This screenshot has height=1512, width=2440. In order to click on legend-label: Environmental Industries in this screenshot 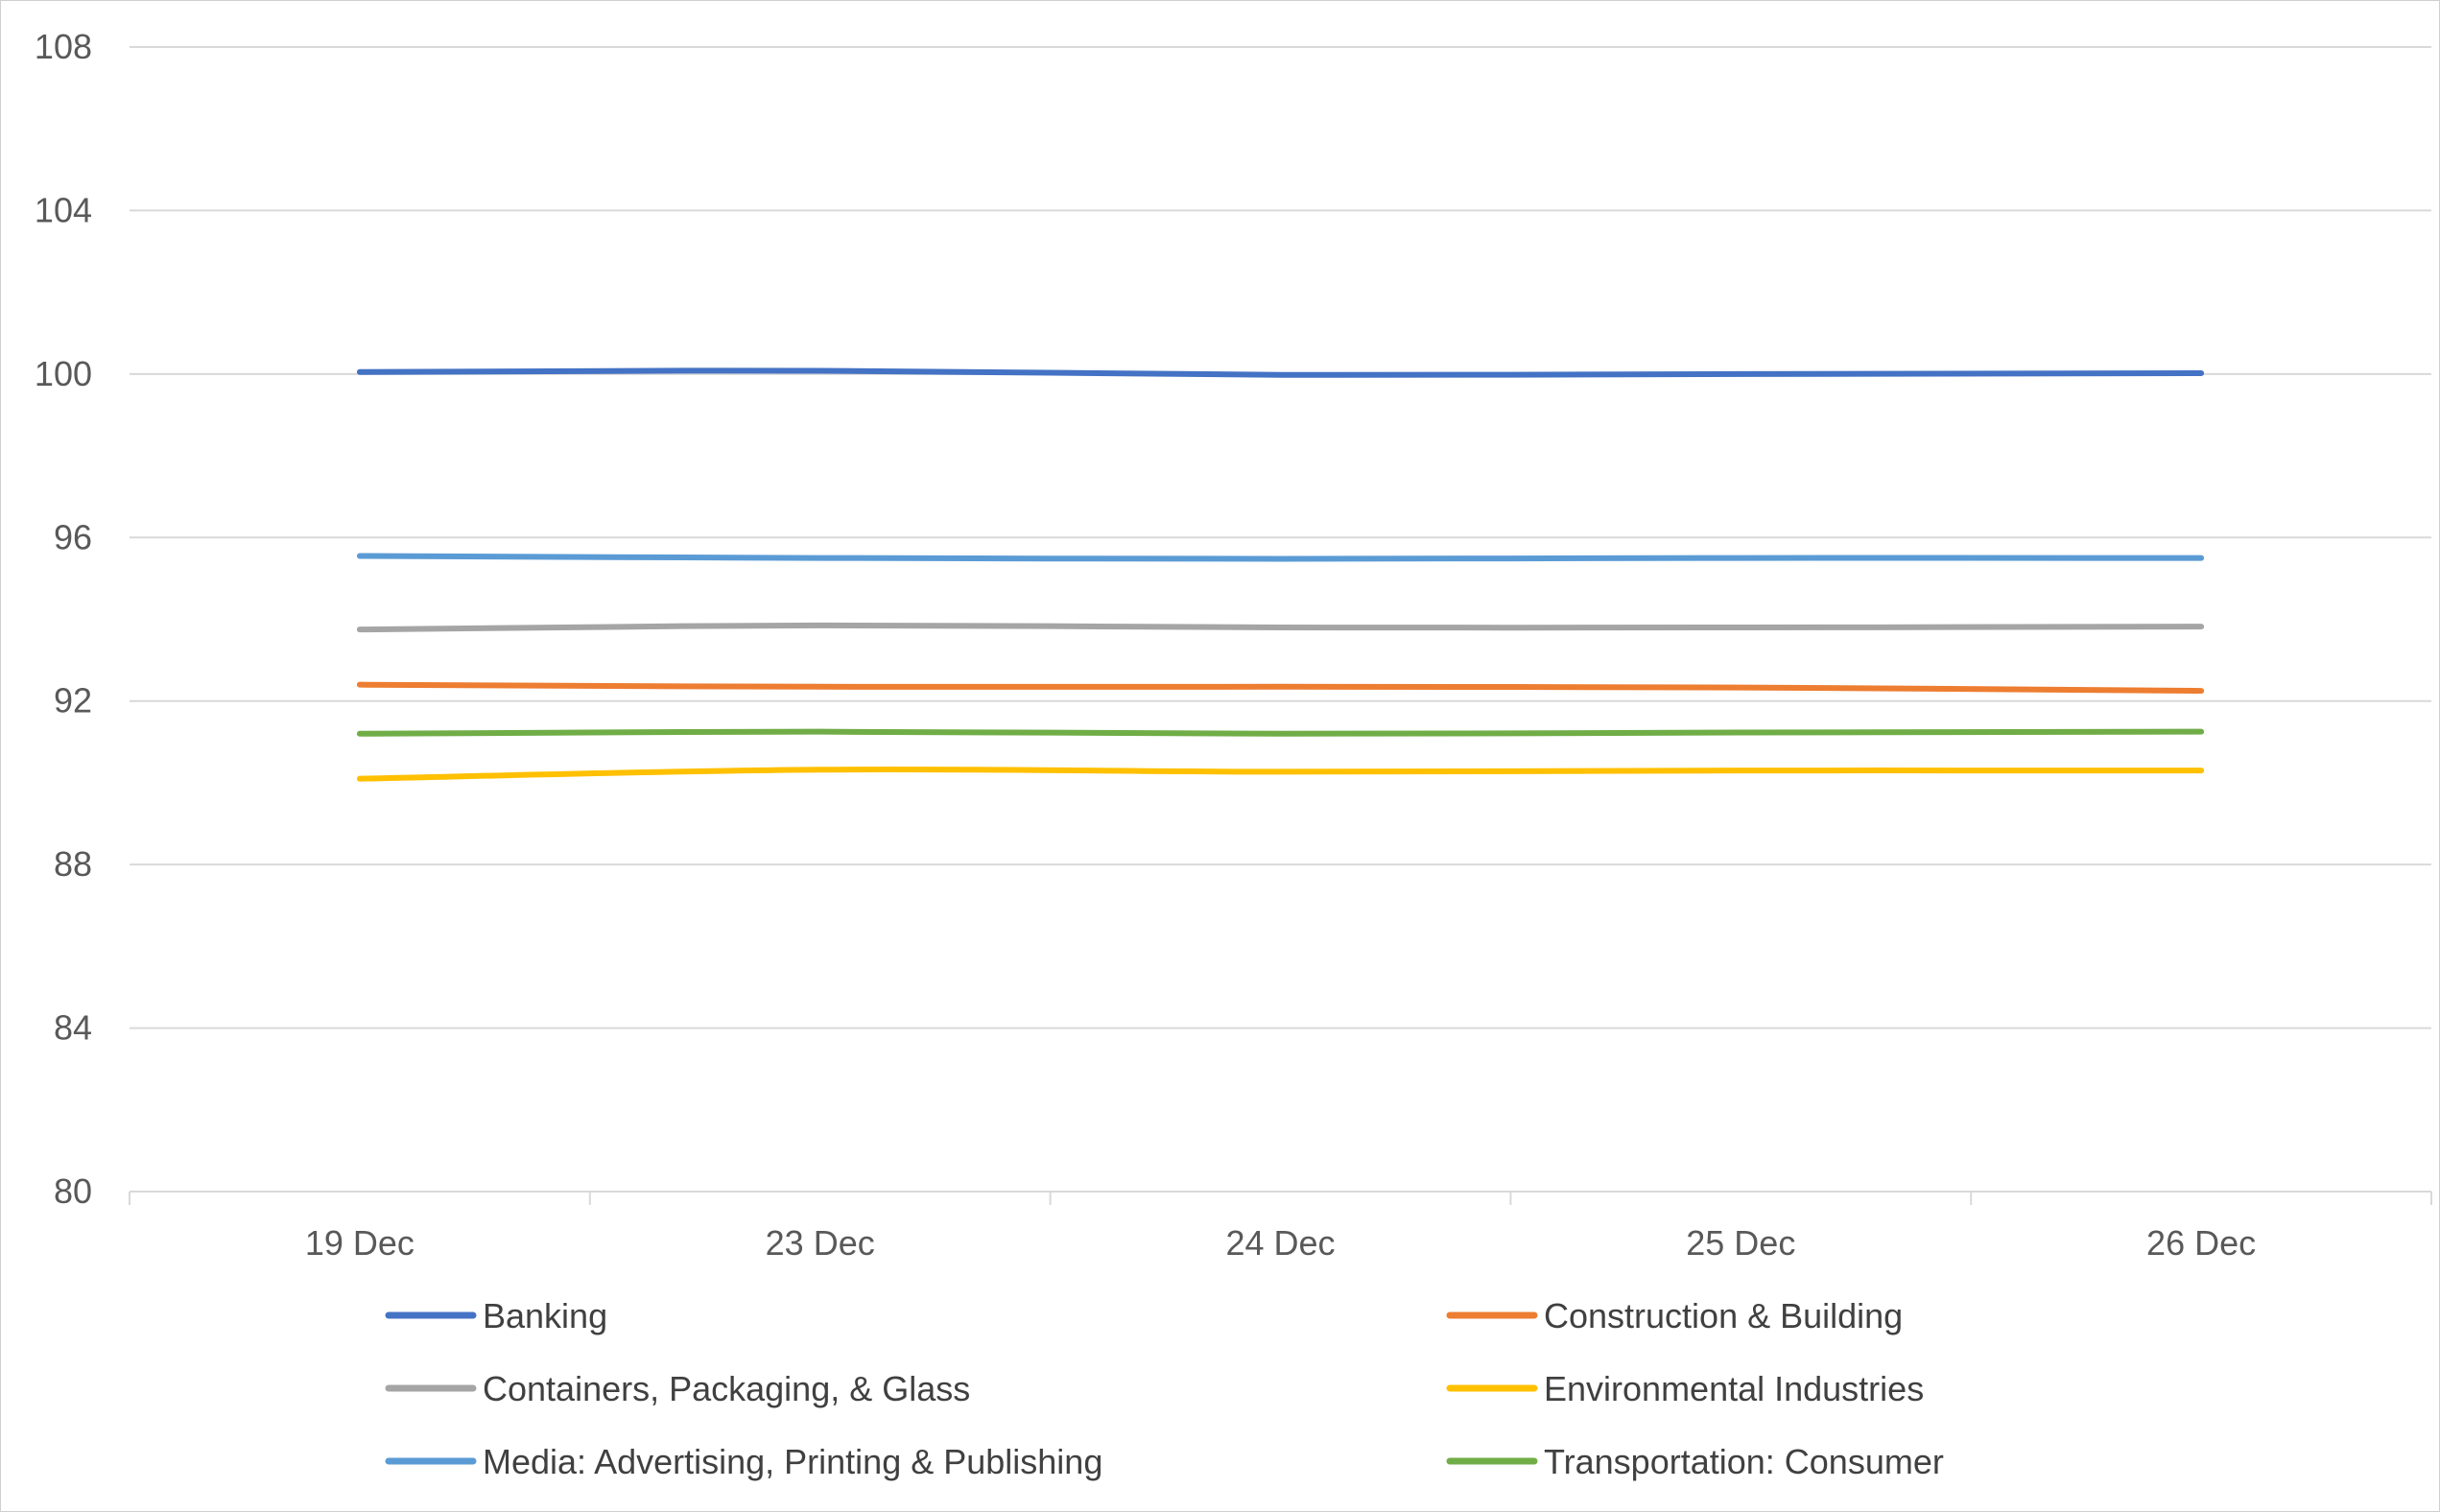, I will do `click(1734, 1388)`.